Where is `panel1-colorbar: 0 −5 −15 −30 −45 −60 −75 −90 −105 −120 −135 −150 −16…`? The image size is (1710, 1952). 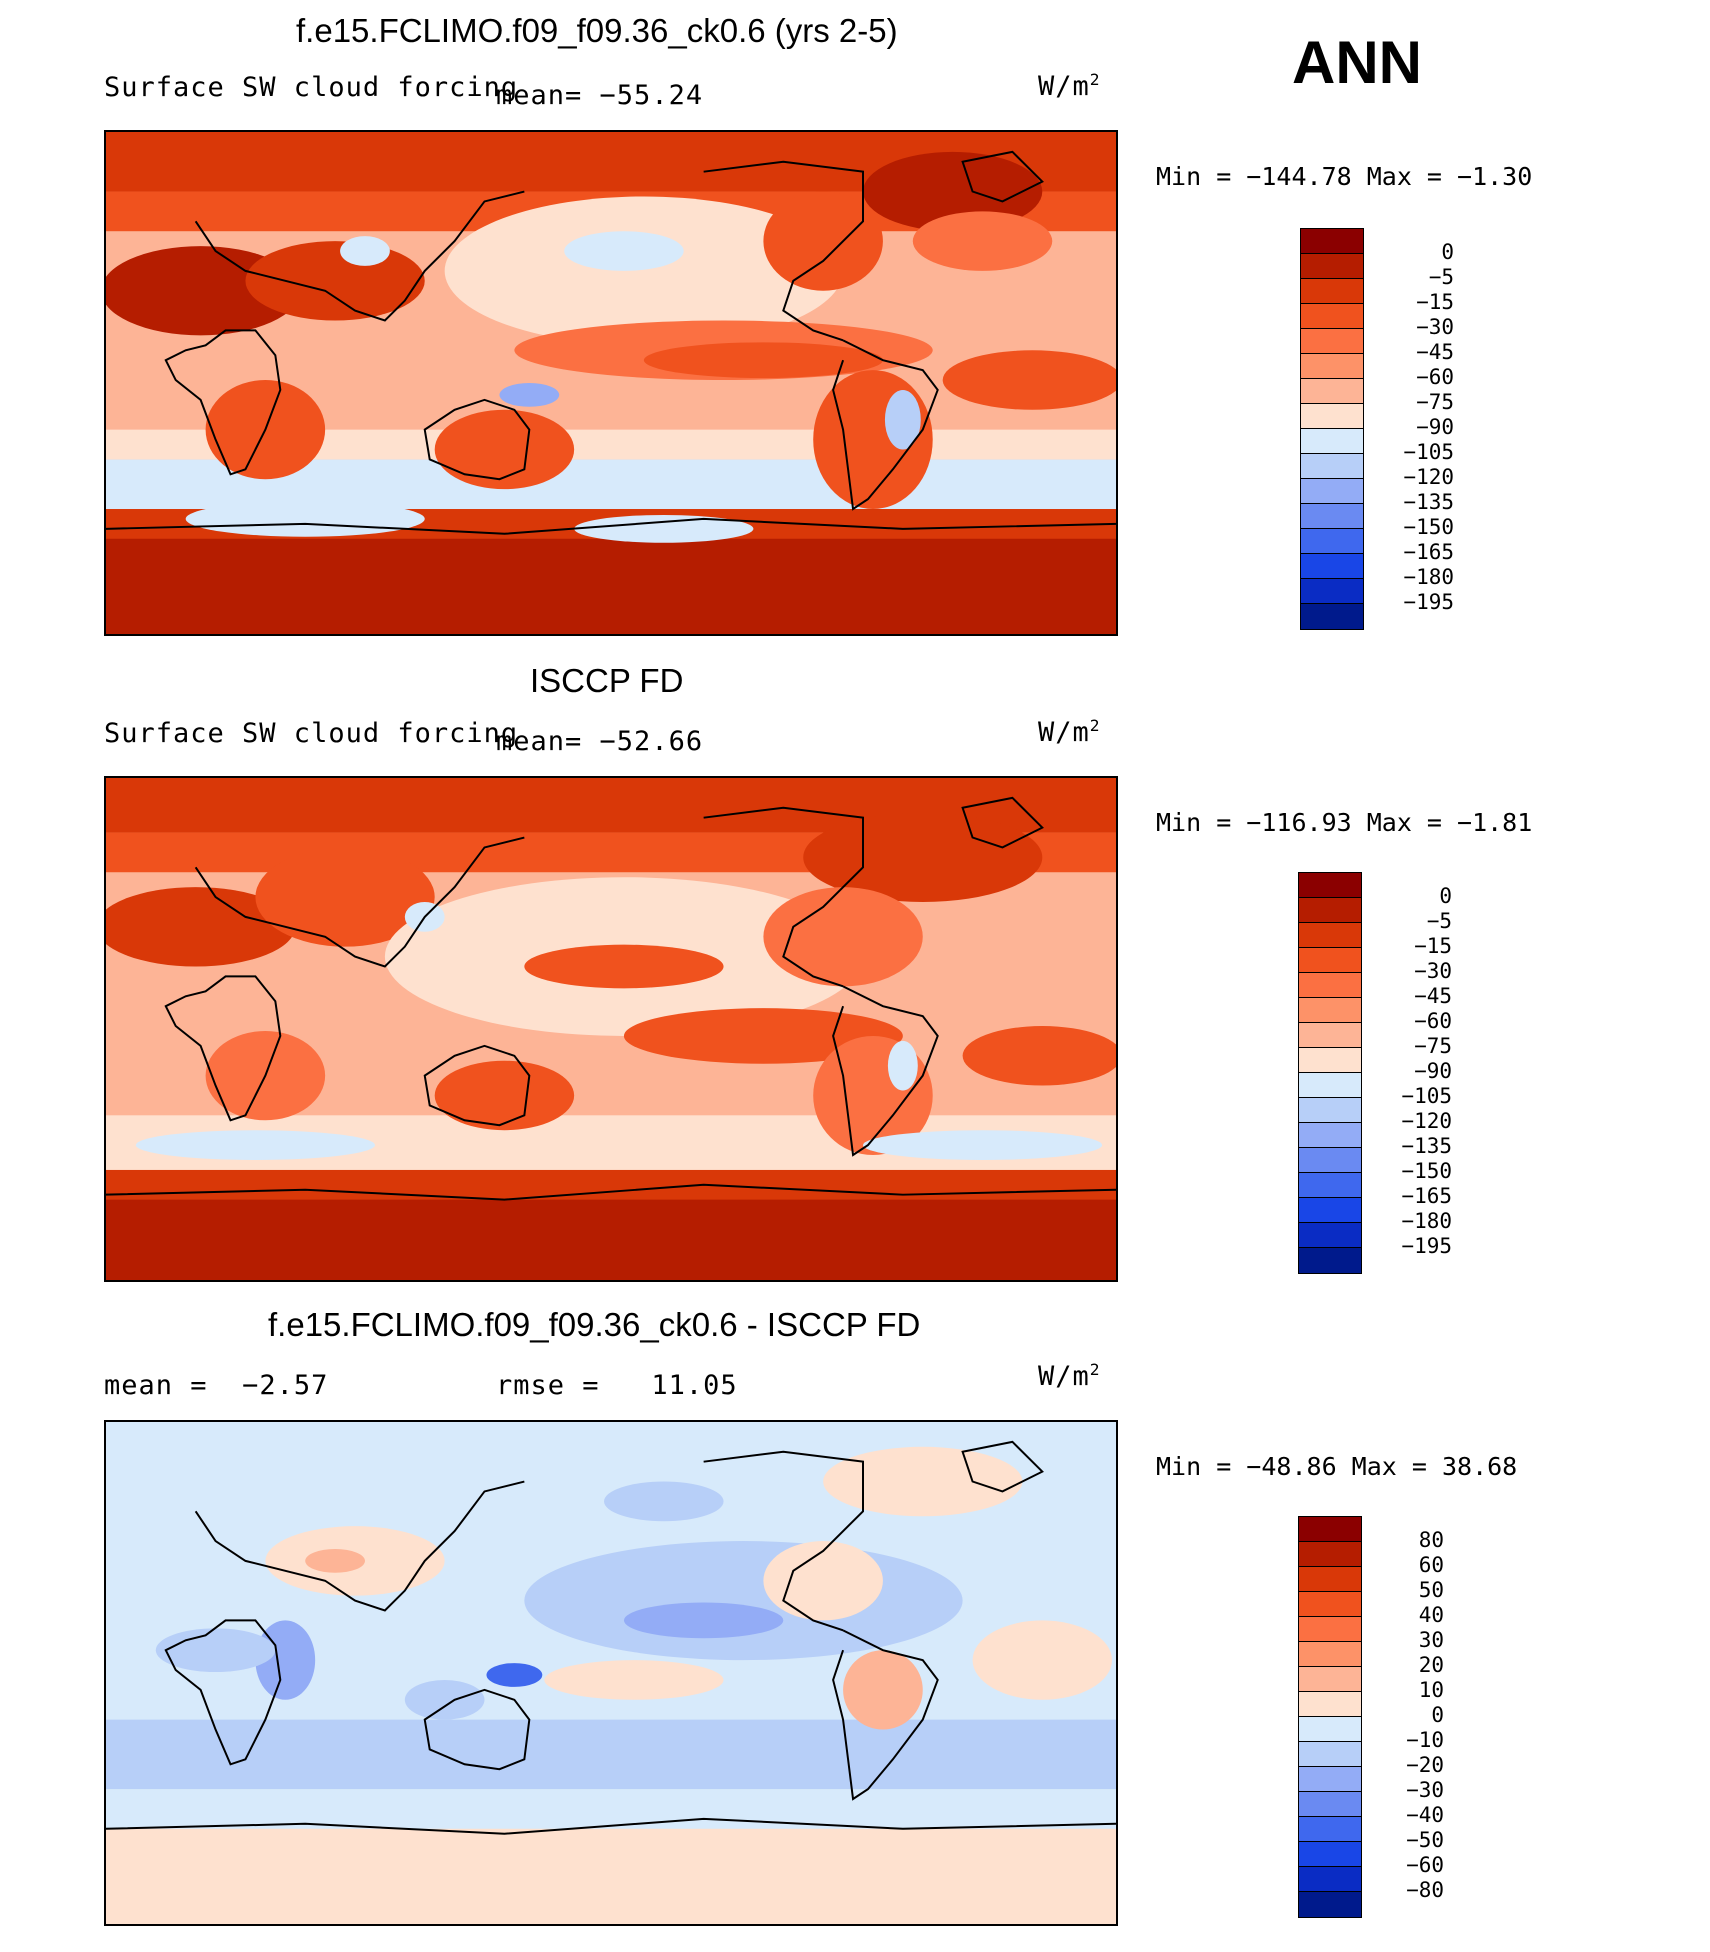 panel1-colorbar: 0 −5 −15 −30 −45 −60 −75 −90 −105 −120 −135 −150 −16… is located at coordinates (1390, 429).